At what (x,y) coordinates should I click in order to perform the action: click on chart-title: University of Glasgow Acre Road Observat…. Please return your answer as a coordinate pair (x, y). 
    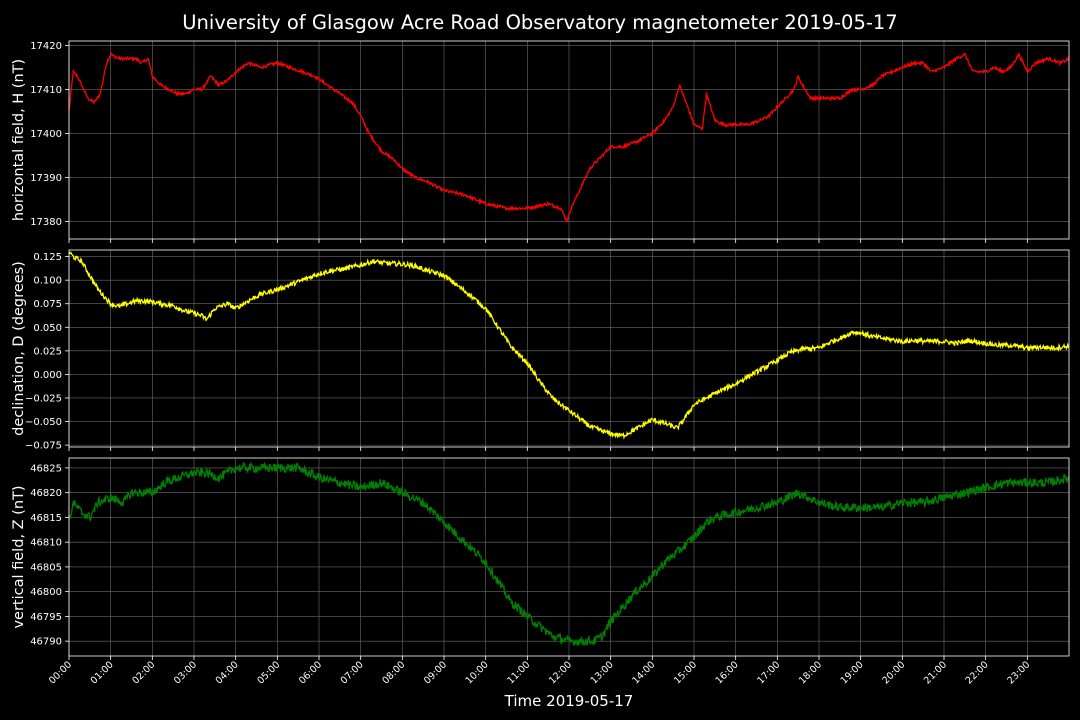
    Looking at the image, I should click on (539, 22).